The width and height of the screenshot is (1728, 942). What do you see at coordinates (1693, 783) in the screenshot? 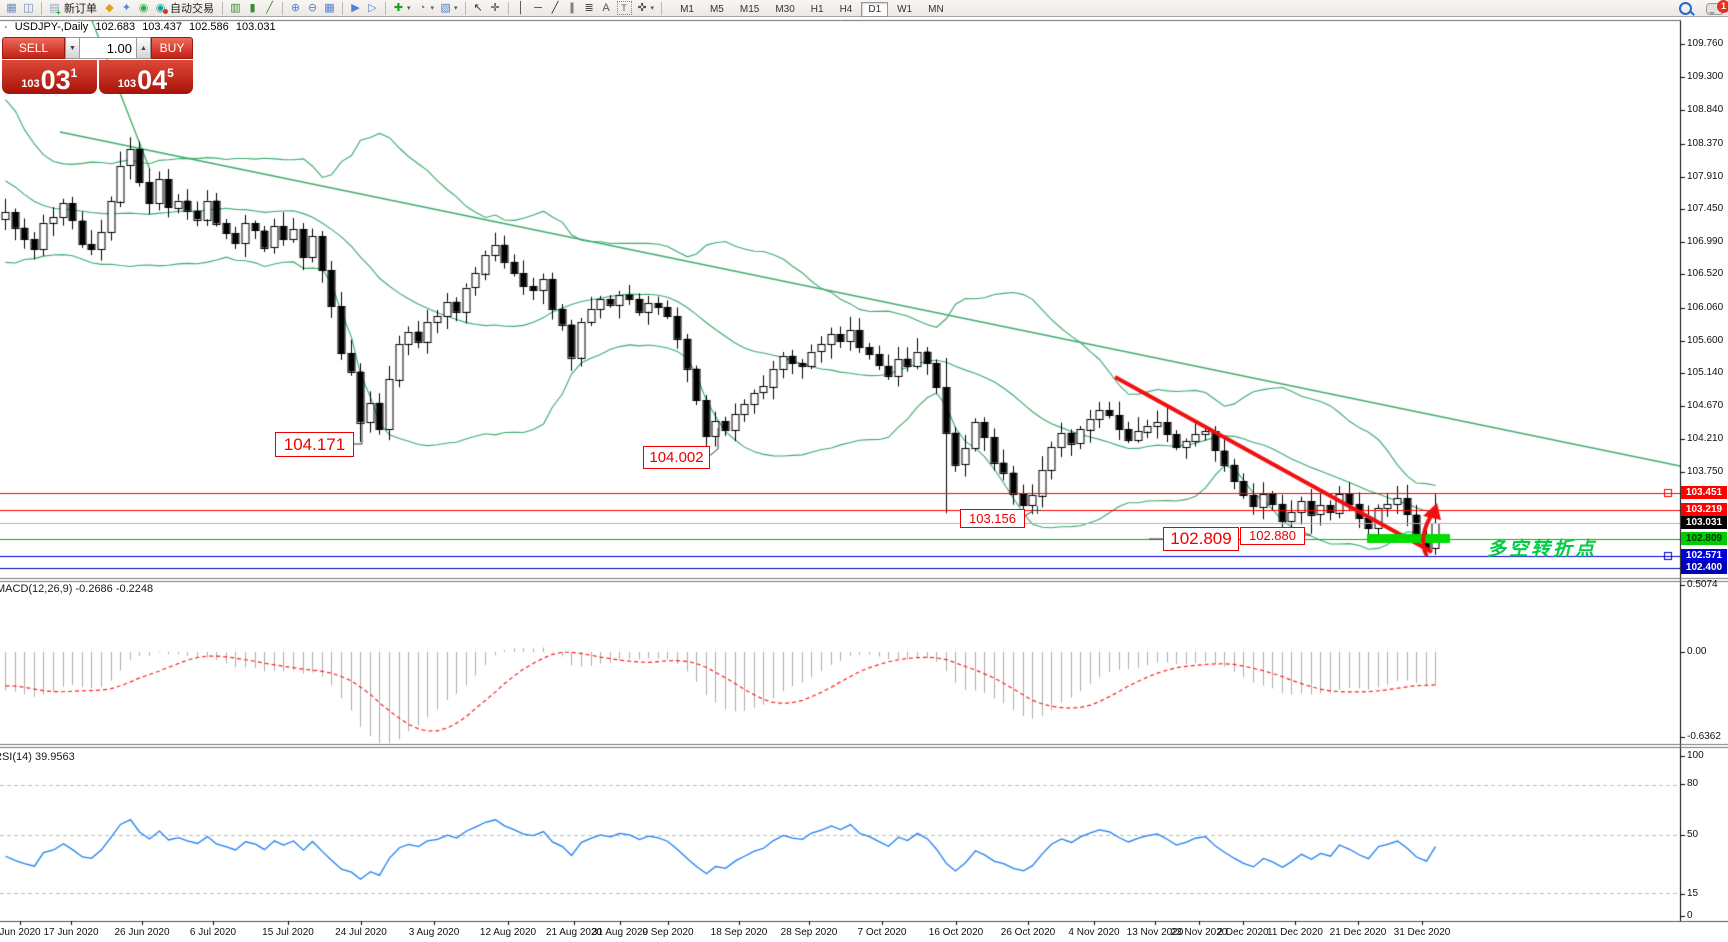
I see `rsi-axis-tick: 80` at bounding box center [1693, 783].